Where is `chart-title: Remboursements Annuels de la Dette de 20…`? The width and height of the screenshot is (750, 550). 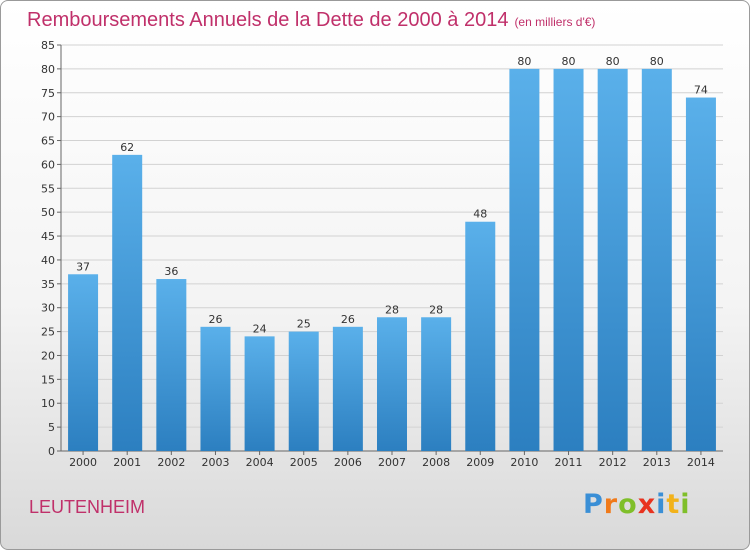 chart-title: Remboursements Annuels de la Dette de 20… is located at coordinates (311, 20).